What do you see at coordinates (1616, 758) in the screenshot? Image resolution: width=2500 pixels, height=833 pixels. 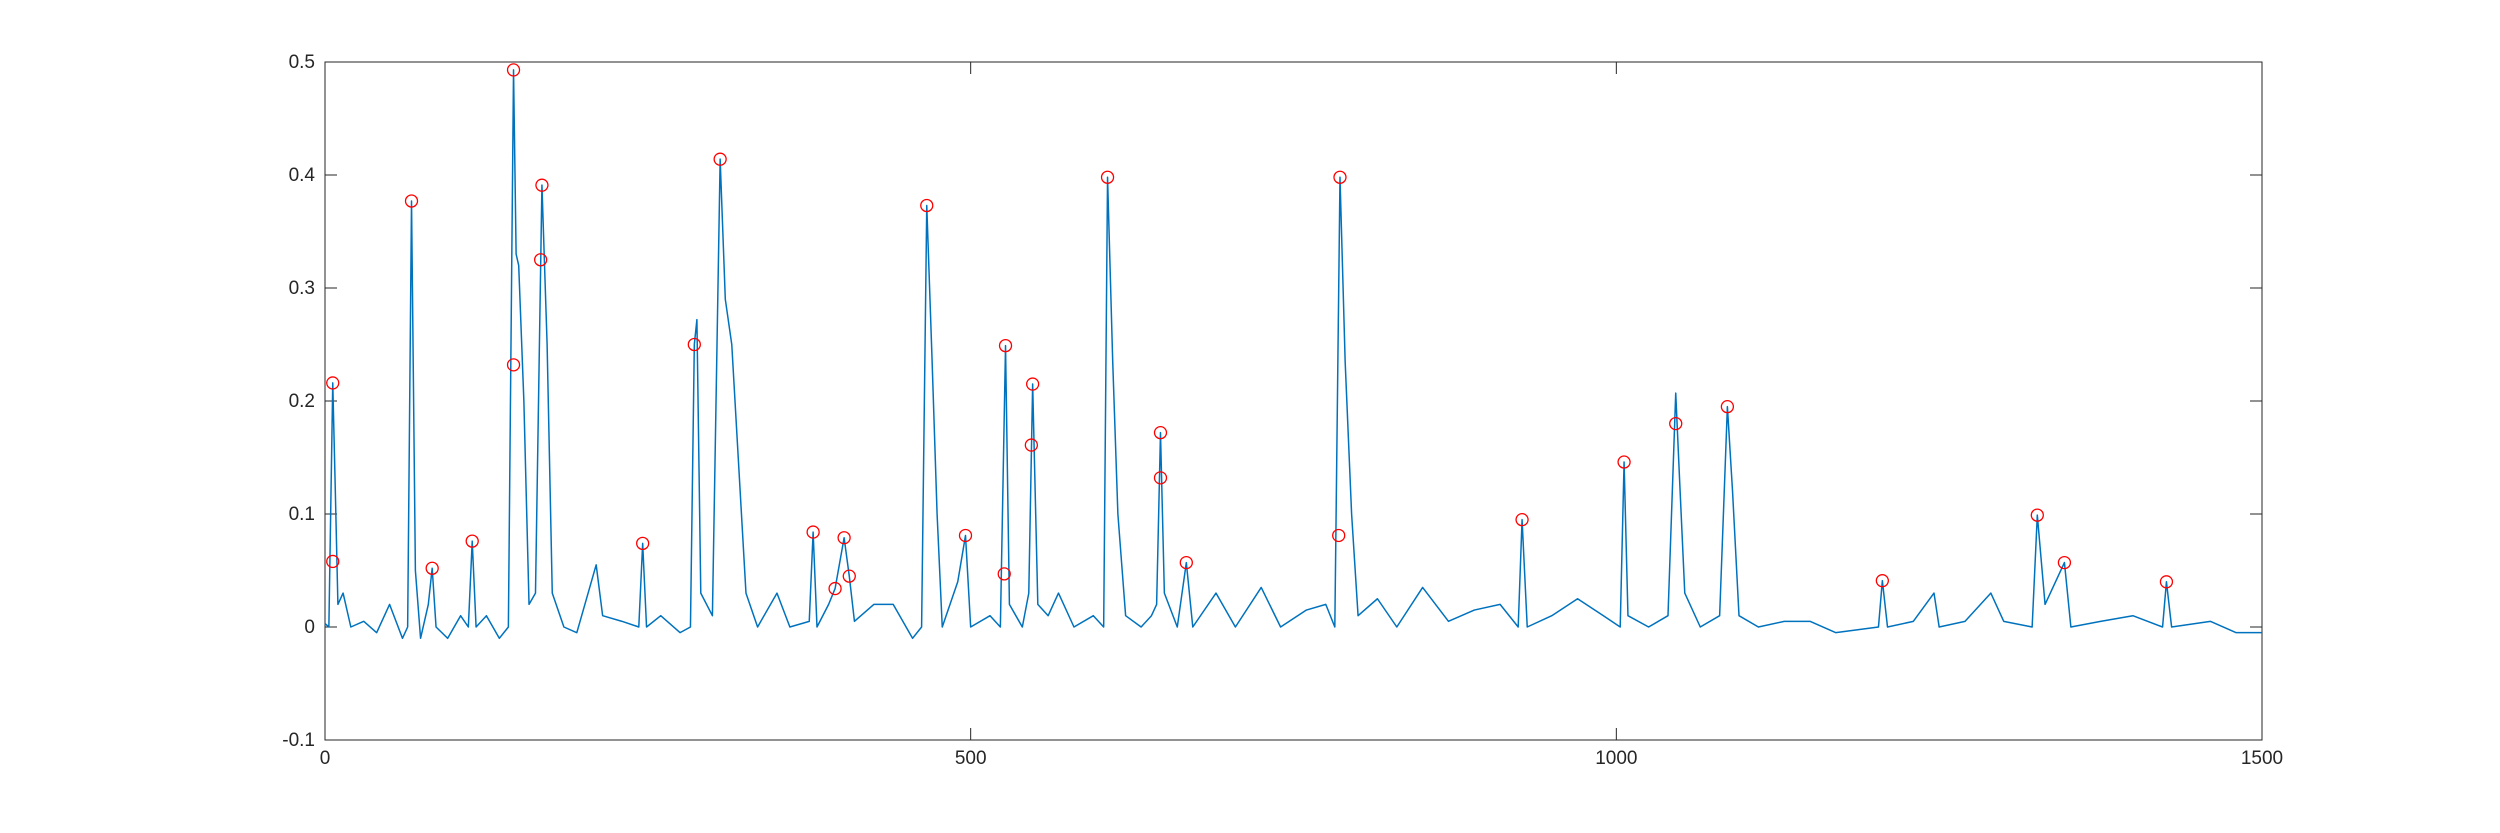 I see `x-tick-label: 1000` at bounding box center [1616, 758].